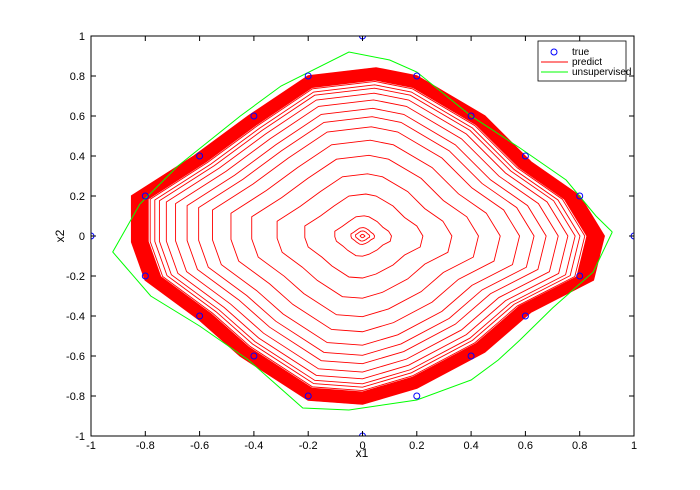 This screenshot has height=490, width=700. Describe the element at coordinates (253, 446) in the screenshot. I see `x-tick-label: -0.4` at that location.